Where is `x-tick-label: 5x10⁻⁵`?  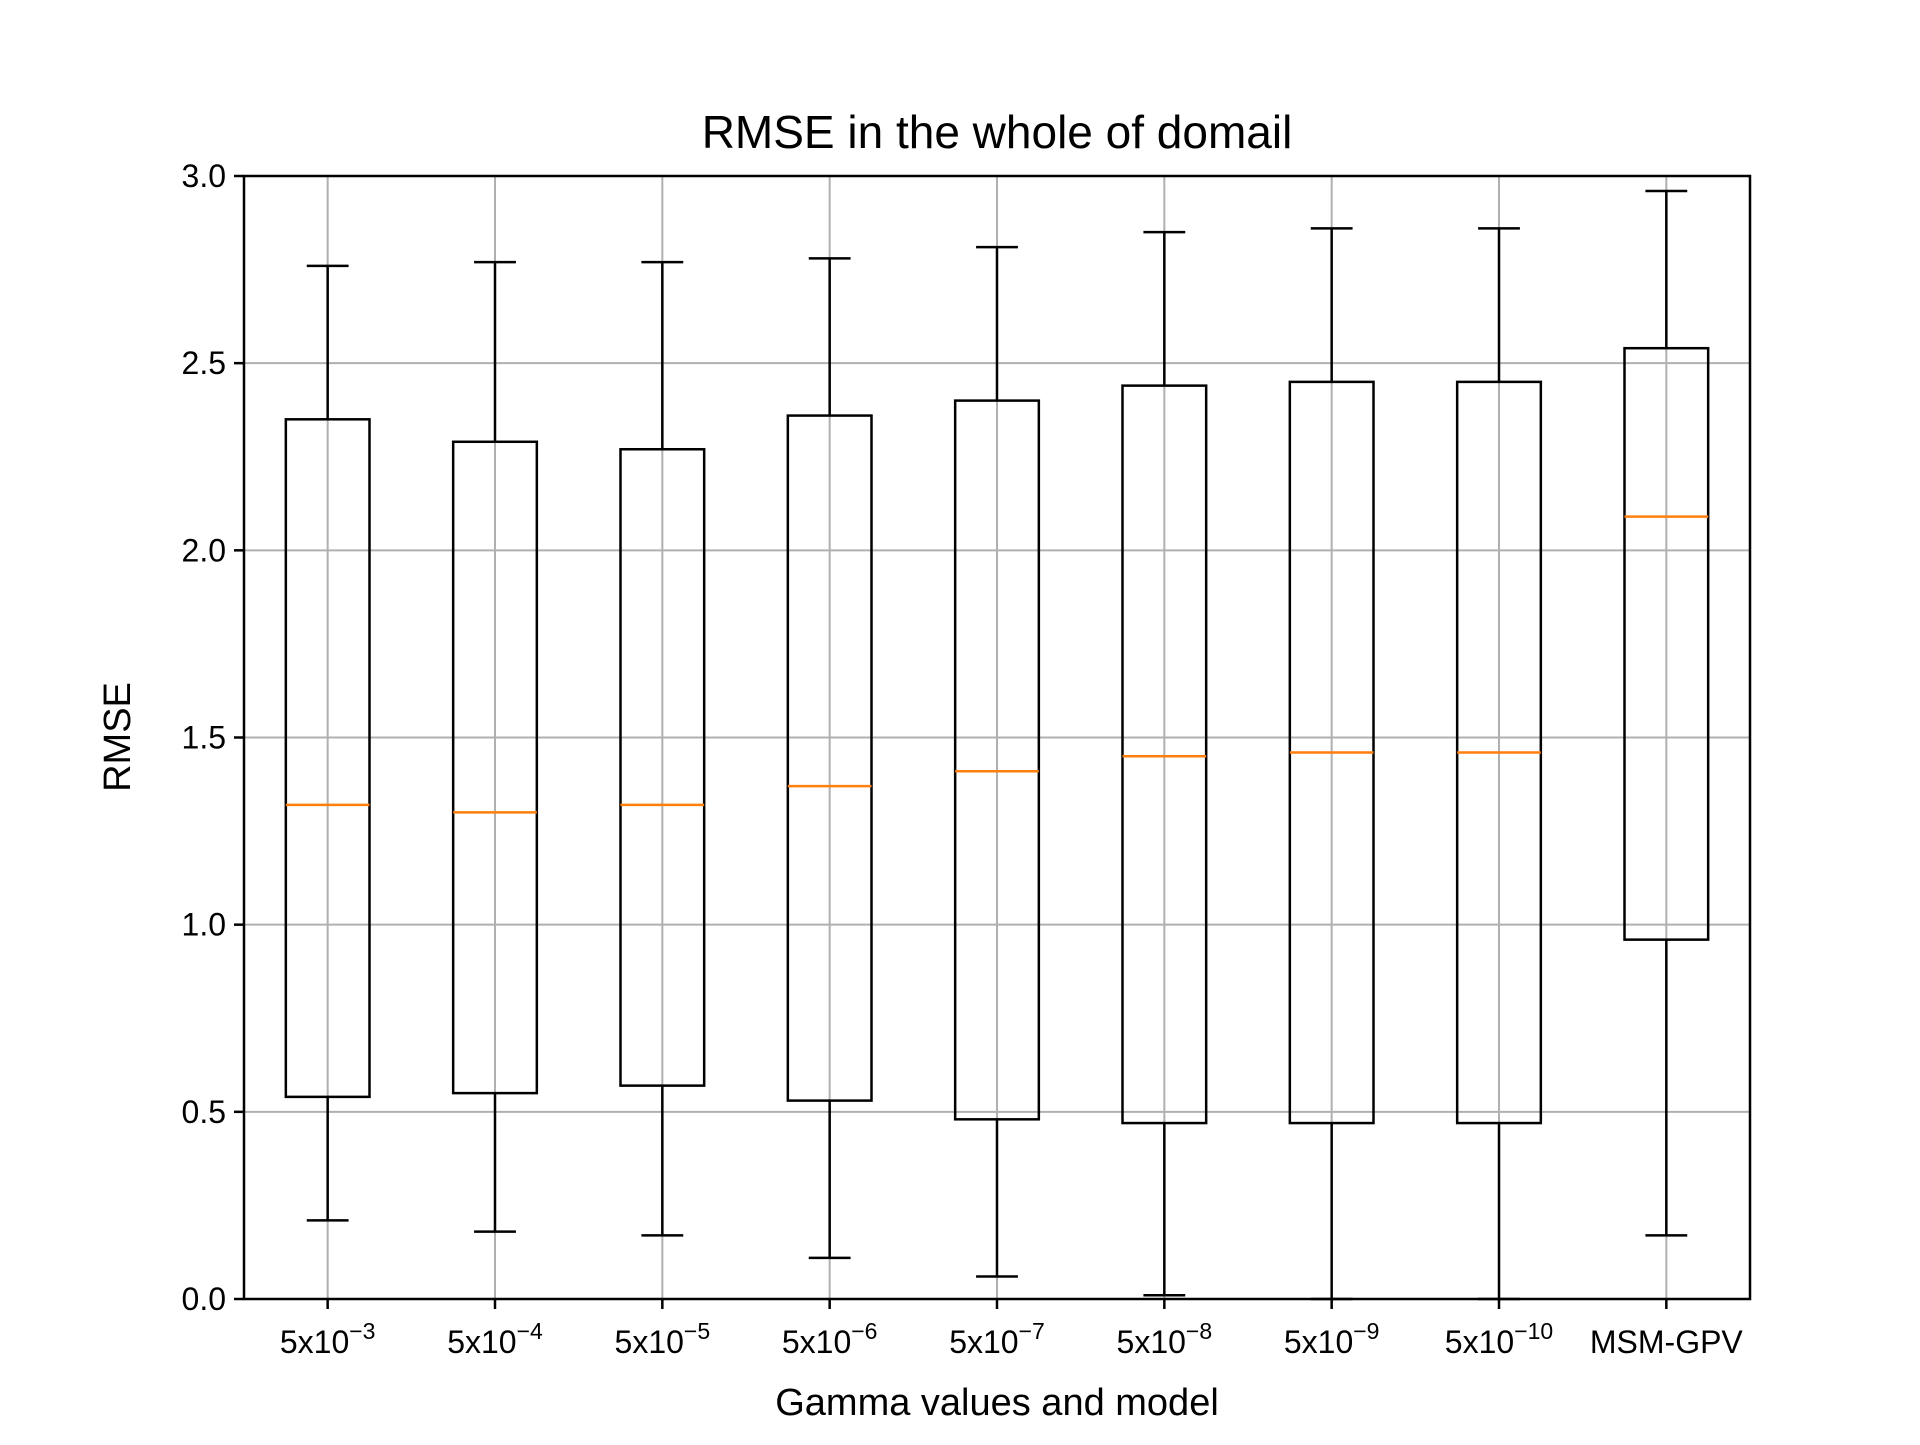 x-tick-label: 5x10⁻⁵ is located at coordinates (663, 1339).